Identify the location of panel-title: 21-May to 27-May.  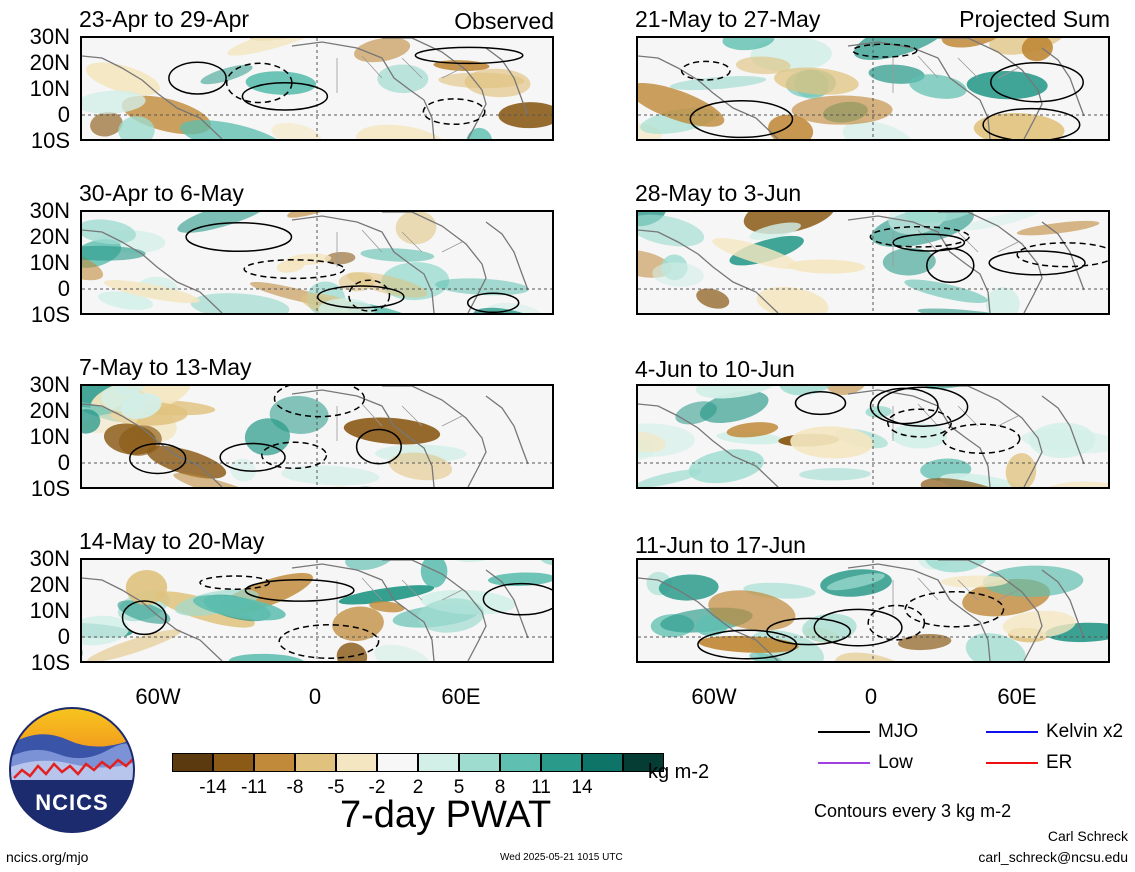
(728, 19).